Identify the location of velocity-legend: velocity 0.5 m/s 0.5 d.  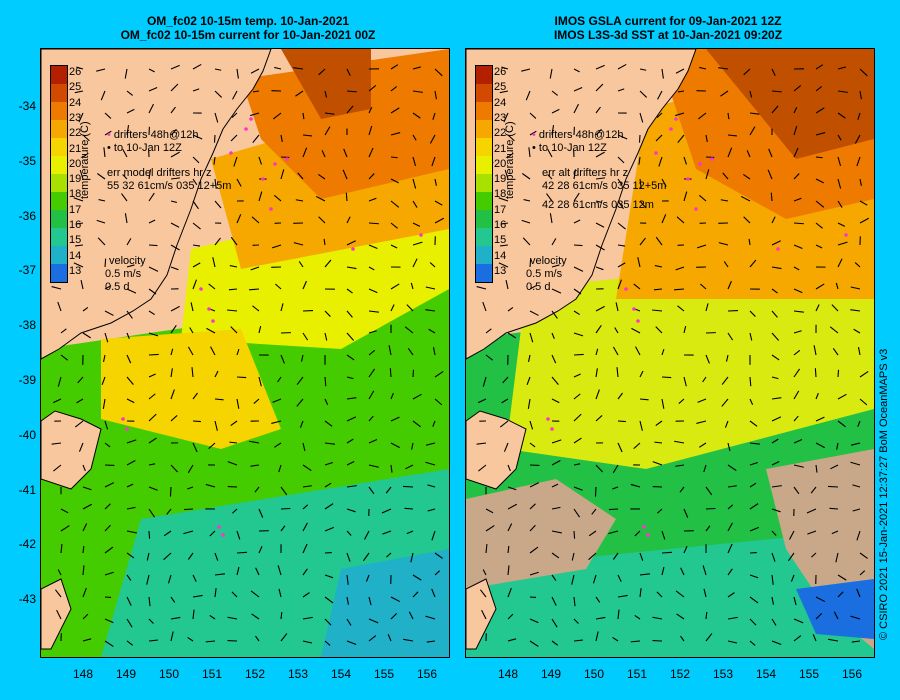
(120, 274).